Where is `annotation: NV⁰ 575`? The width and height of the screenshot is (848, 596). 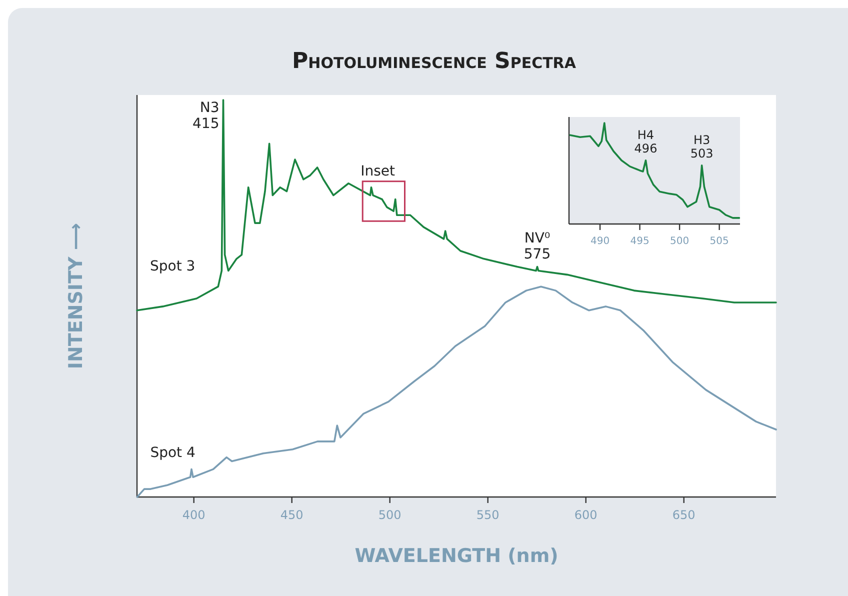 annotation: NV⁰ 575 is located at coordinates (537, 246).